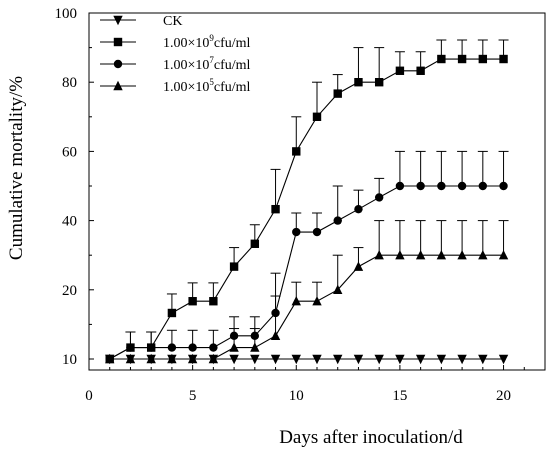 The image size is (550, 451). What do you see at coordinates (89, 396) in the screenshot?
I see `x-tick-label: 0` at bounding box center [89, 396].